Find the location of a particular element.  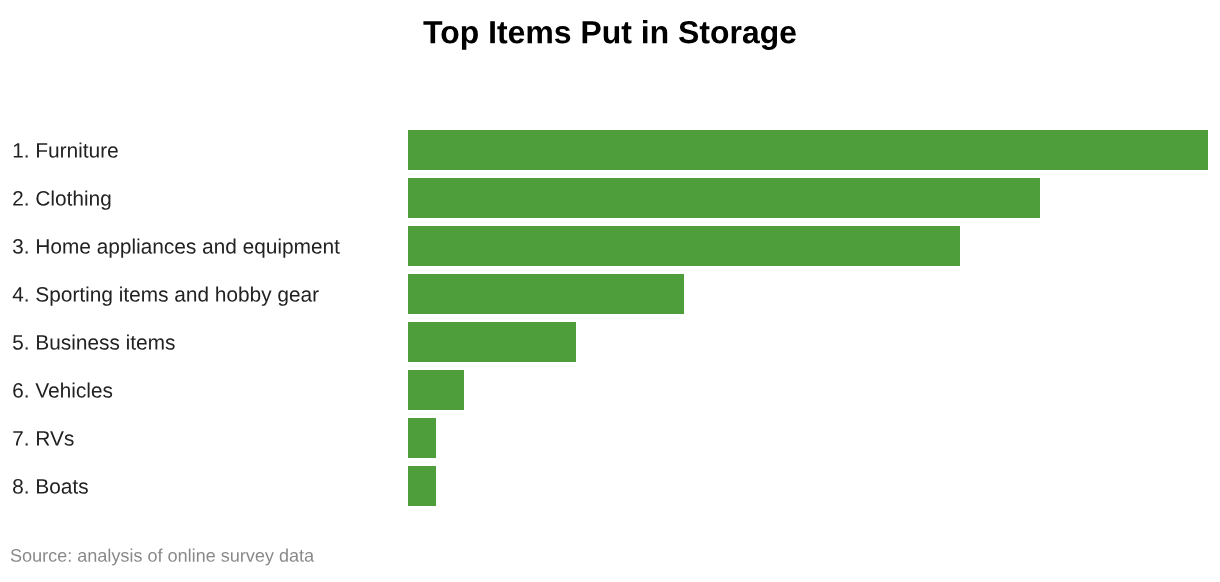

y-tick-label: 7. RVs is located at coordinates (43, 438).